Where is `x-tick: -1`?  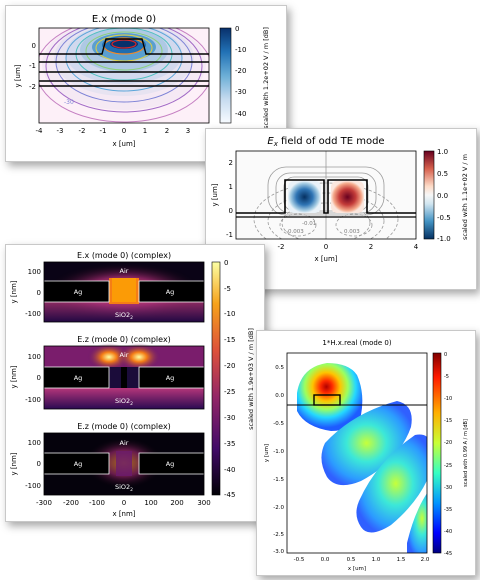
x-tick: -1 is located at coordinates (103, 131).